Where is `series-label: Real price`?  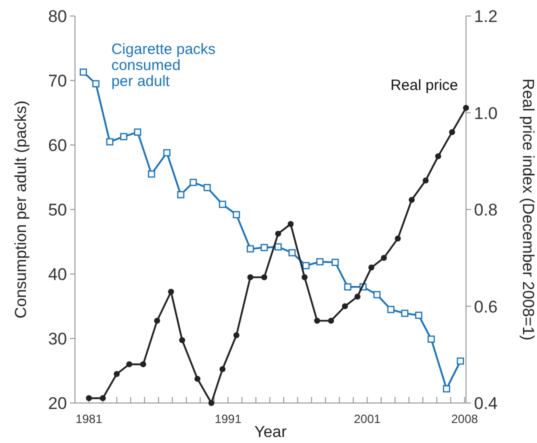 series-label: Real price is located at coordinates (424, 85).